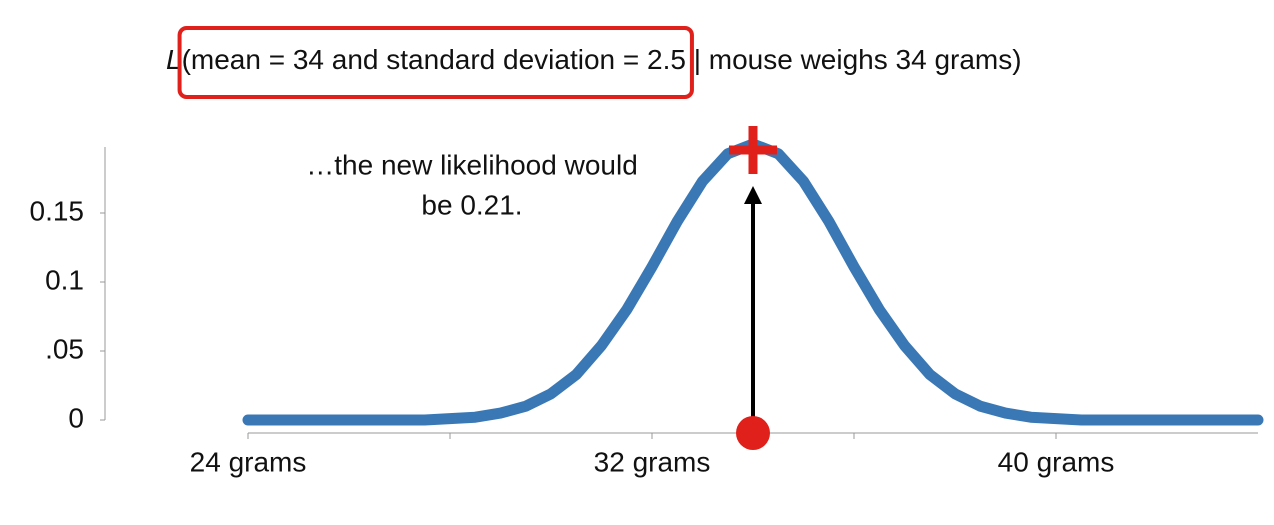 The width and height of the screenshot is (1274, 525). I want to click on y-tick-label: 0, so click(76, 417).